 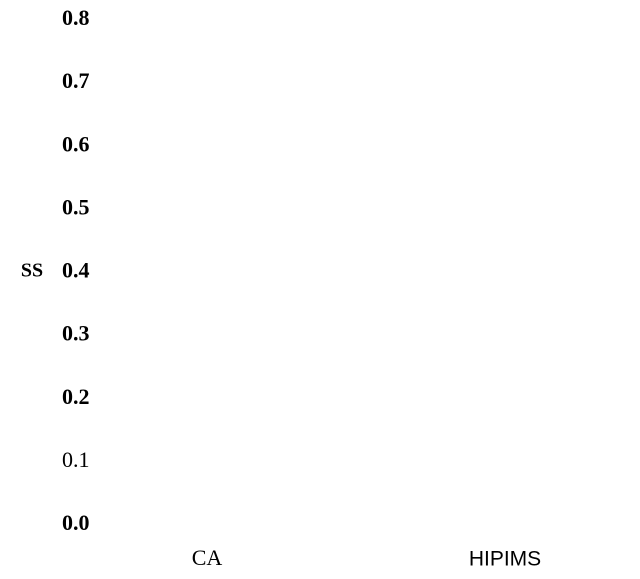 What do you see at coordinates (207, 557) in the screenshot?
I see `x-category-label: CA` at bounding box center [207, 557].